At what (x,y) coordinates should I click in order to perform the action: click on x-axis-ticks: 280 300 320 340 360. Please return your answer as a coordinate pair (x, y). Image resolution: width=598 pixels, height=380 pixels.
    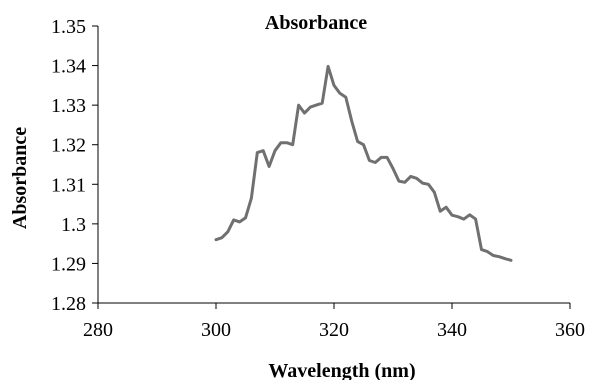
    Looking at the image, I should click on (334, 322).